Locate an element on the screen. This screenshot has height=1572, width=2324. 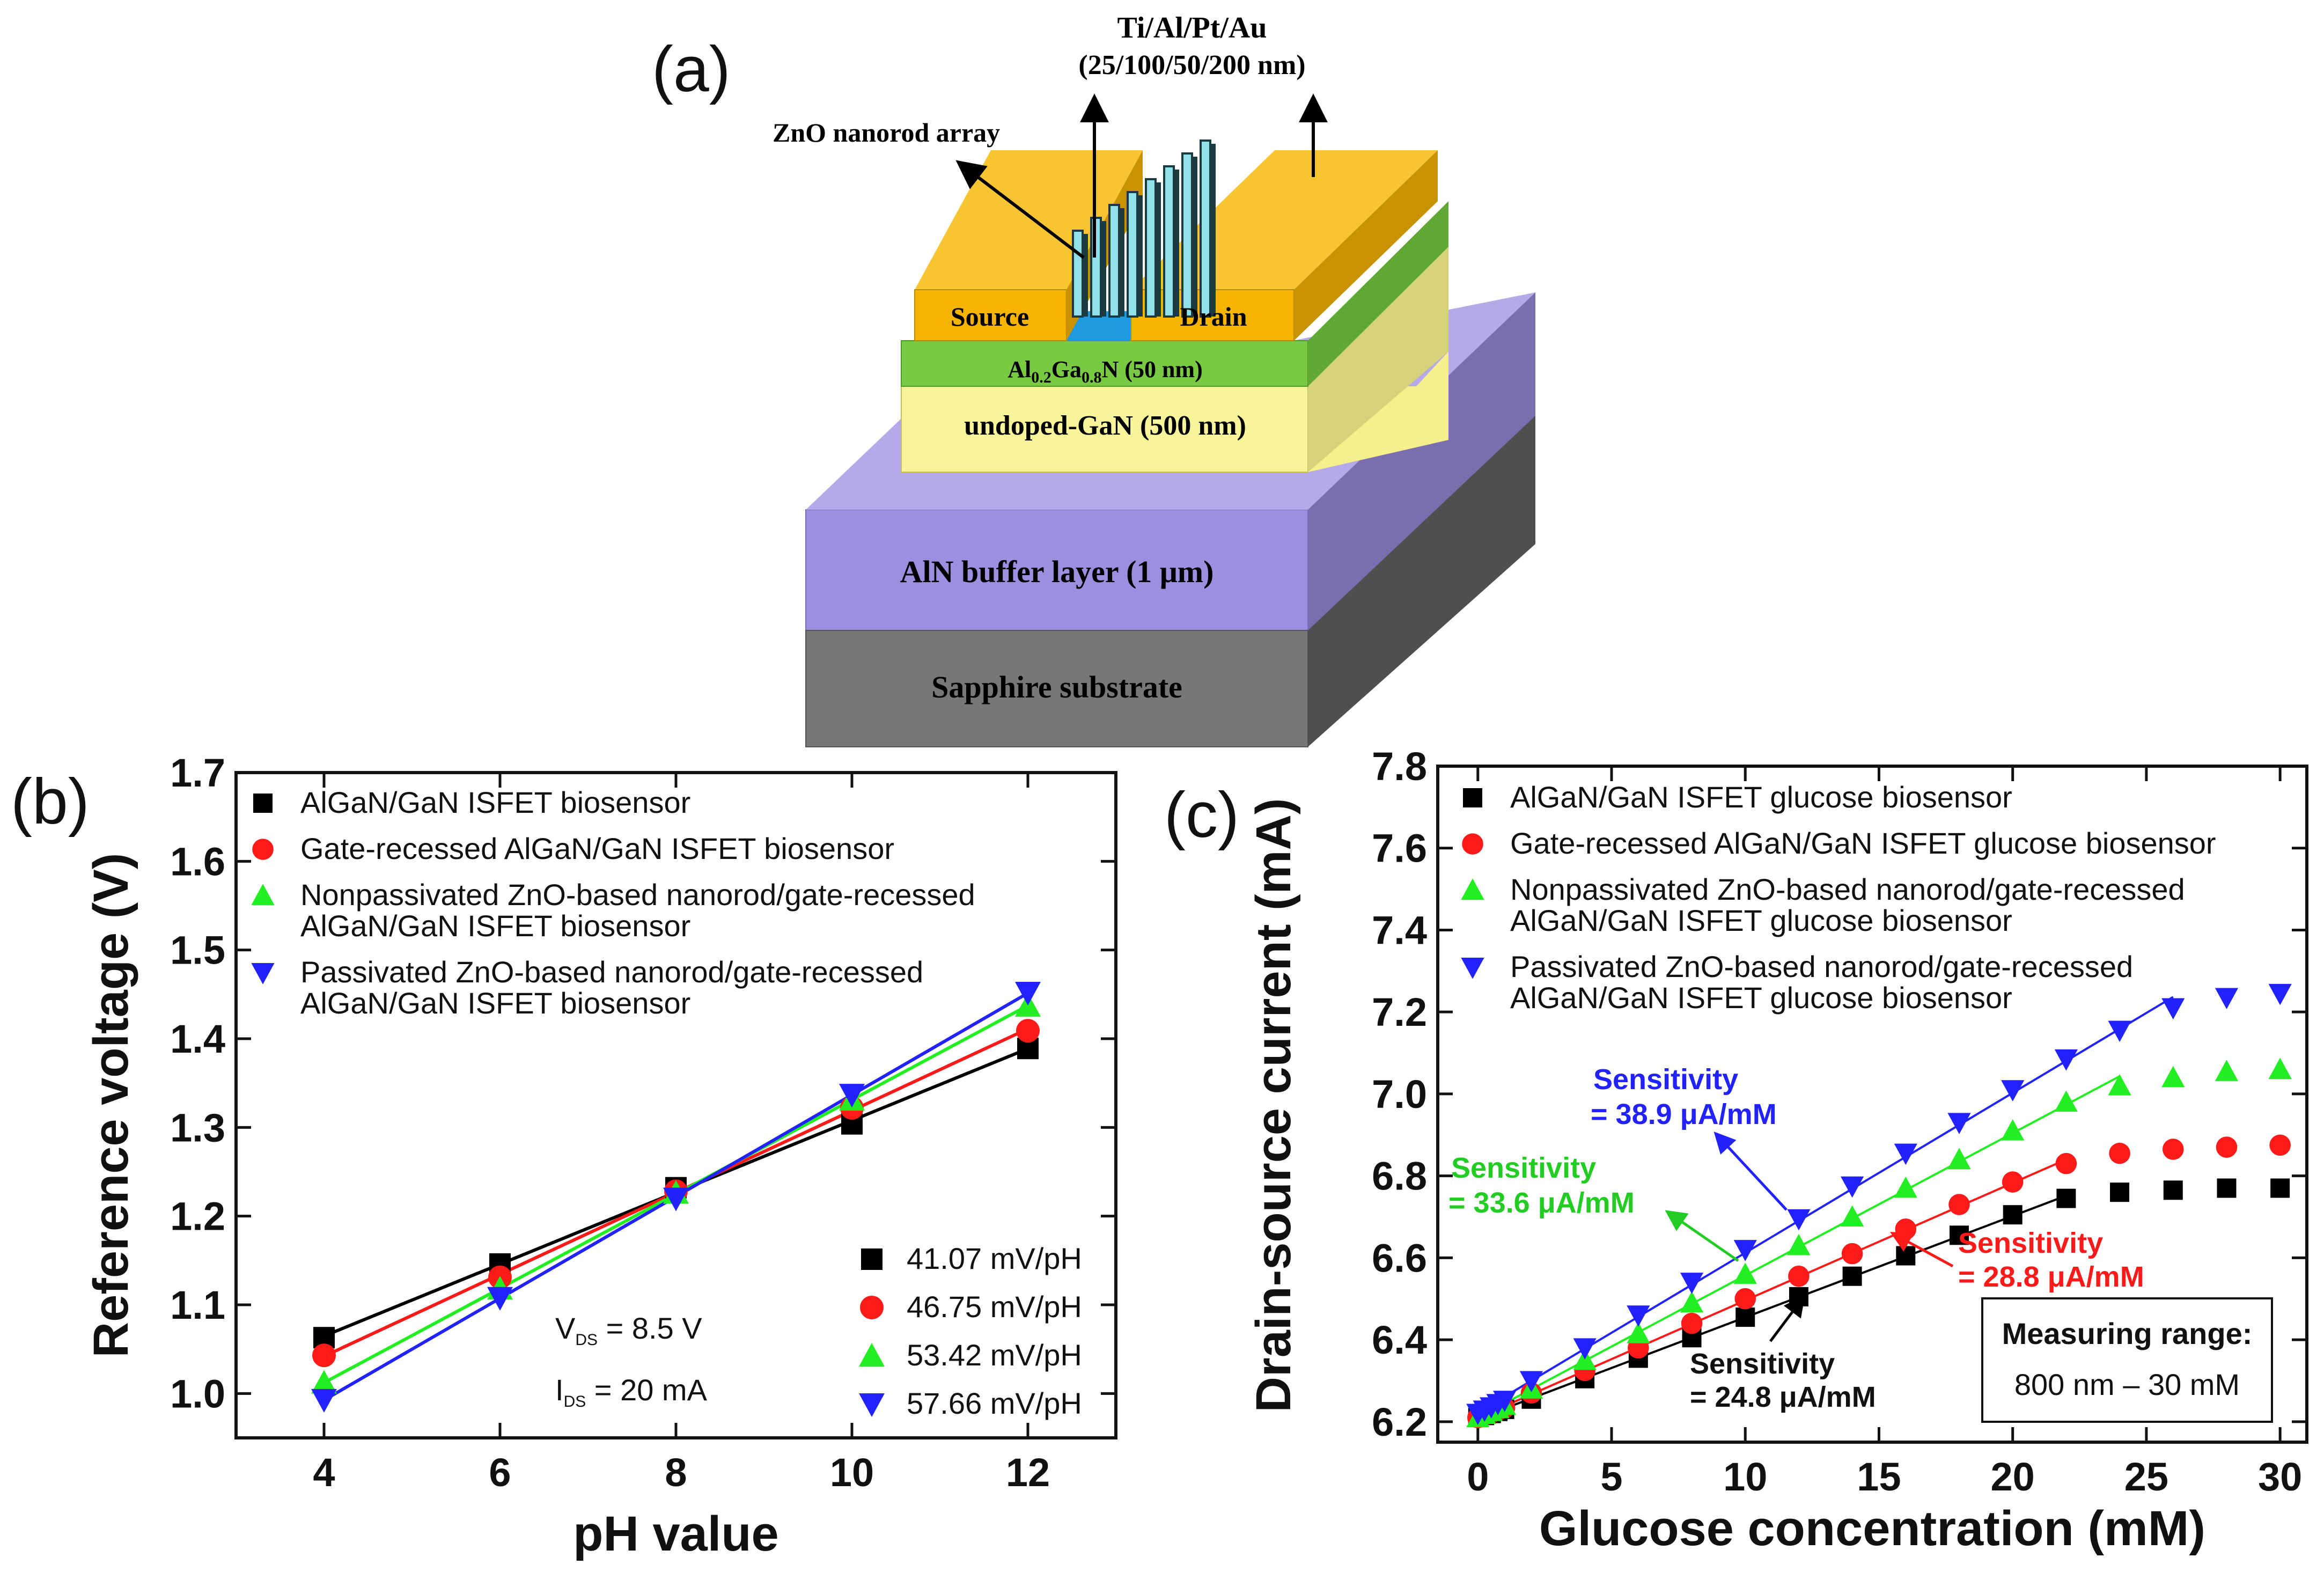
sens-green-arrow is located at coordinates (1702, 1236).